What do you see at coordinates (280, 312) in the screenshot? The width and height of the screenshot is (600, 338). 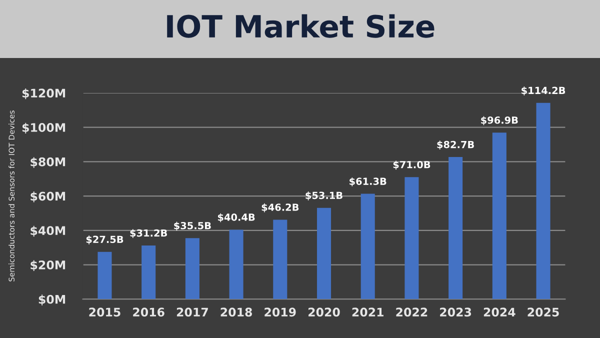 I see `x-tick-label: 2019` at bounding box center [280, 312].